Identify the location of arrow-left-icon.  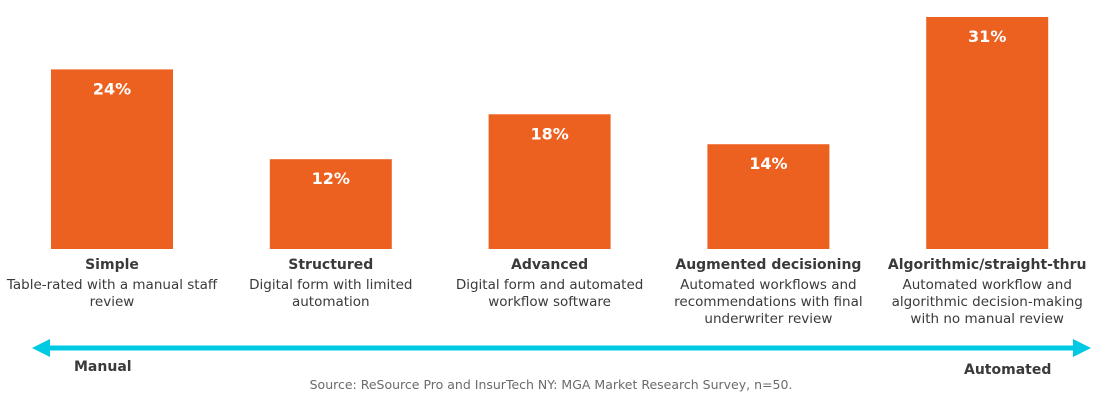
(41, 348).